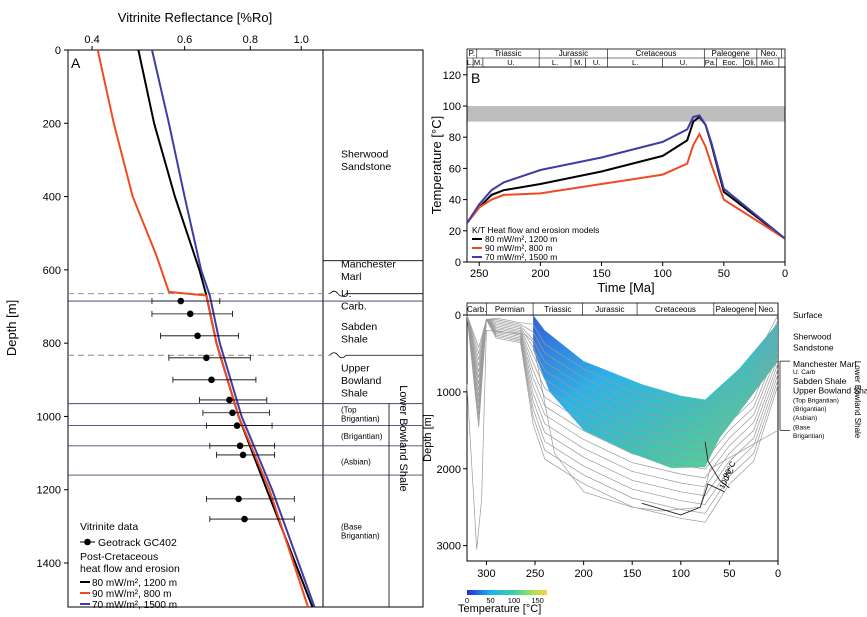  Describe the element at coordinates (455, 138) in the screenshot. I see `y-tick-label: 80` at that location.